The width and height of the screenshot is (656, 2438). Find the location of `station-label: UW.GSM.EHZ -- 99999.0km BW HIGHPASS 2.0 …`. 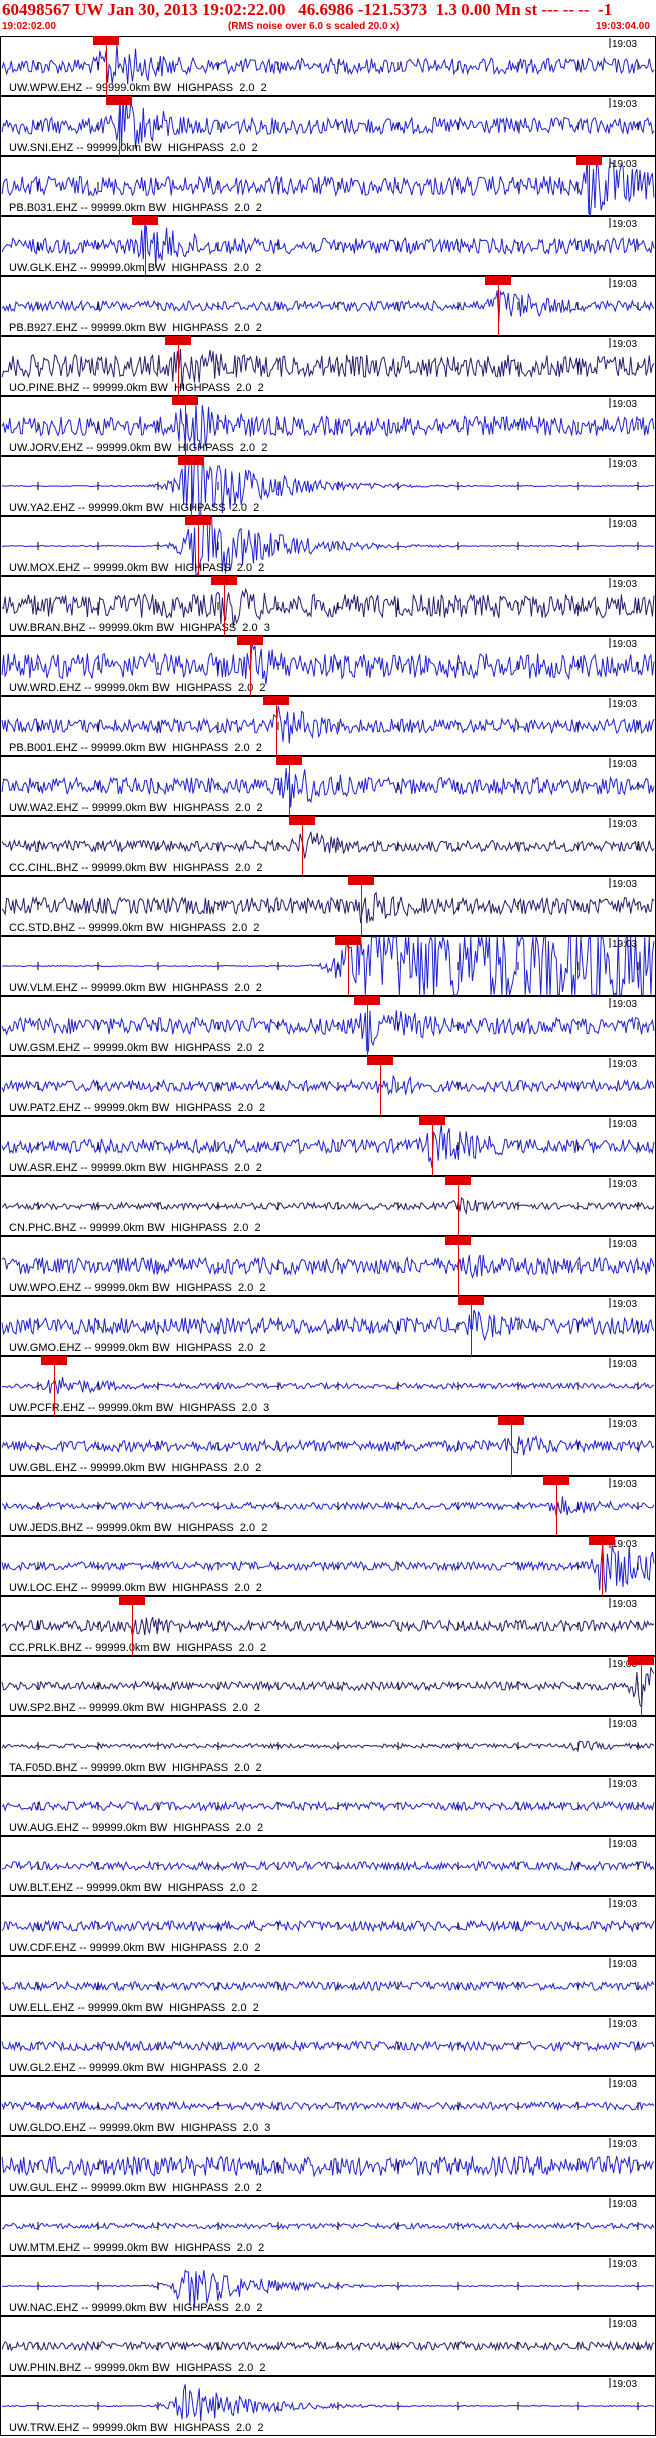

station-label: UW.GSM.EHZ -- 99999.0km BW HIGHPASS 2.0 … is located at coordinates (137, 1048).